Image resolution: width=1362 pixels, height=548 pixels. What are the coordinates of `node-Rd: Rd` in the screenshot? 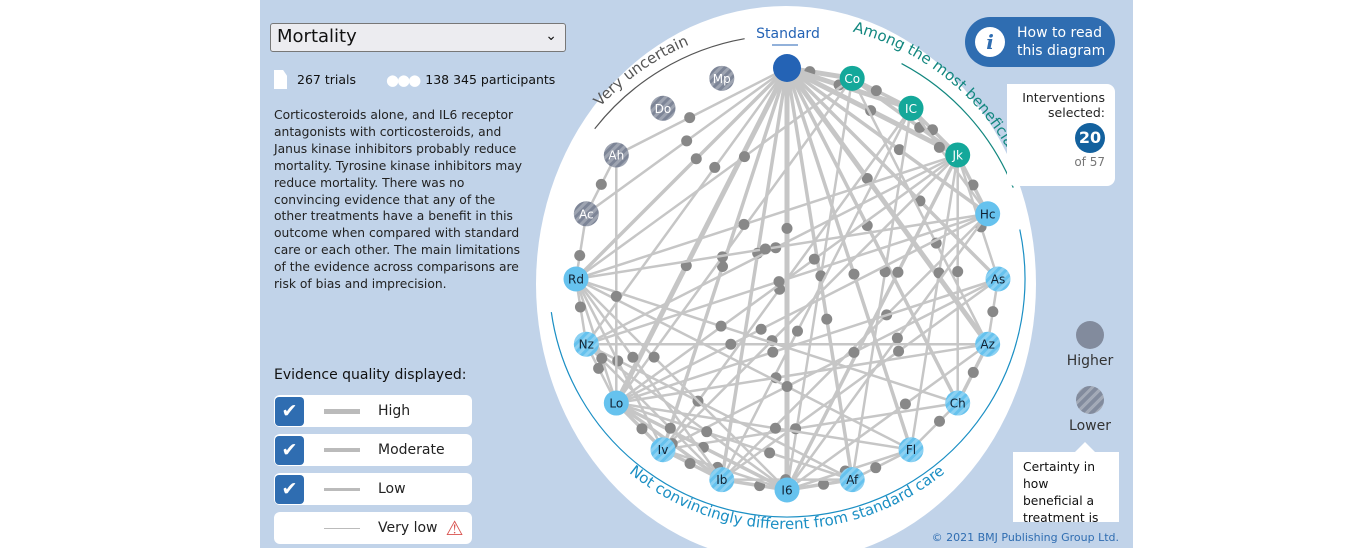 It's located at (576, 279).